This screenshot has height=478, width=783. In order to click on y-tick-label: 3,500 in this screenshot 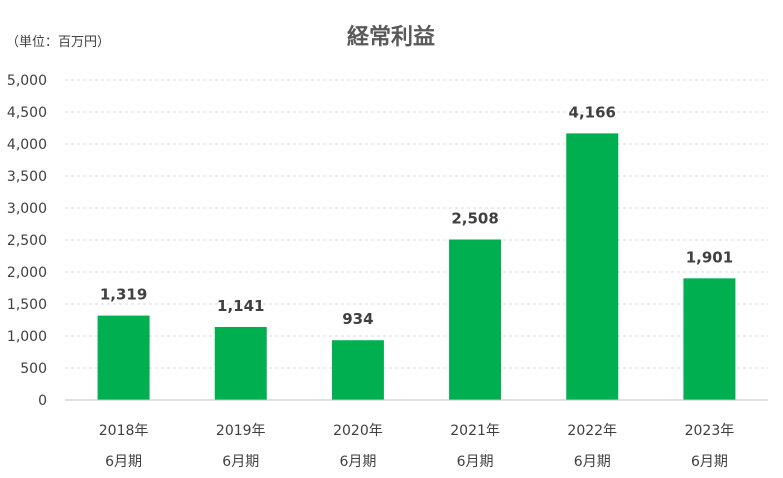, I will do `click(27, 177)`.